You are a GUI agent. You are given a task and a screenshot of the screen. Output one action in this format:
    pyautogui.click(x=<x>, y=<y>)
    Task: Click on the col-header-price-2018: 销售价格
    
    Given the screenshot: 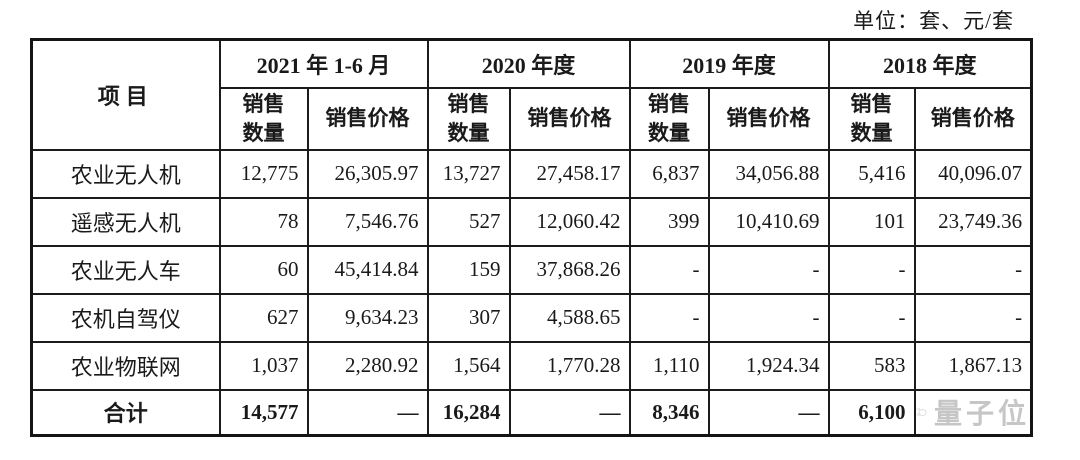 What is the action you would take?
    pyautogui.click(x=973, y=118)
    